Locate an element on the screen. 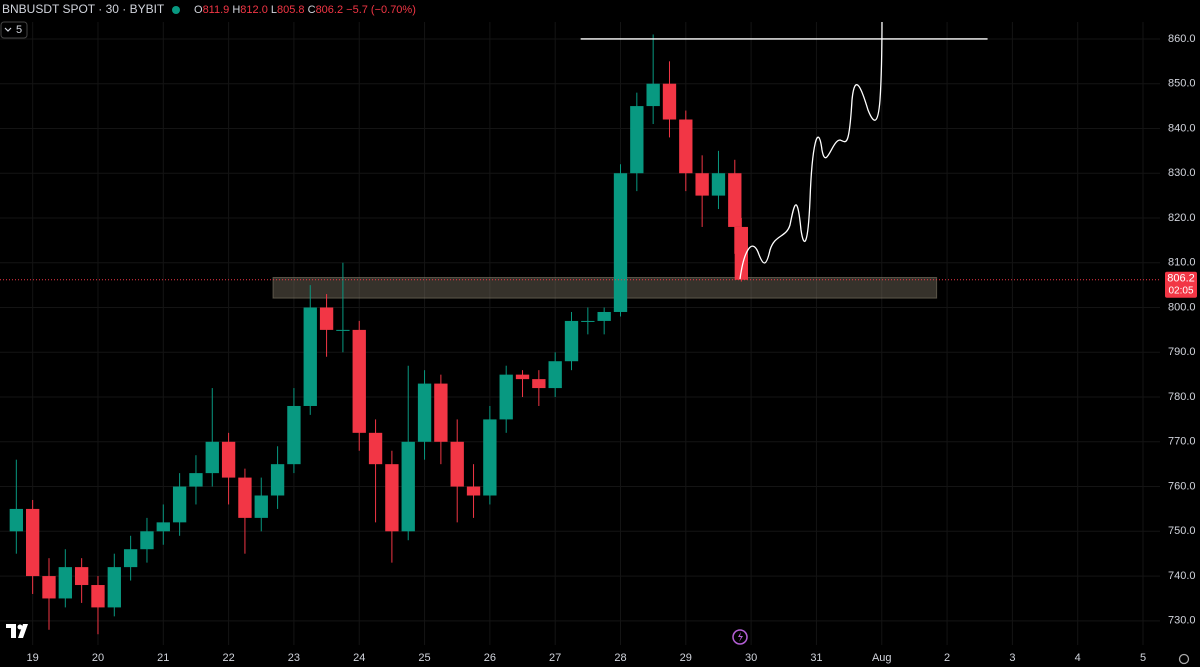 The height and width of the screenshot is (667, 1200). x-tick-label: 31 is located at coordinates (816, 658).